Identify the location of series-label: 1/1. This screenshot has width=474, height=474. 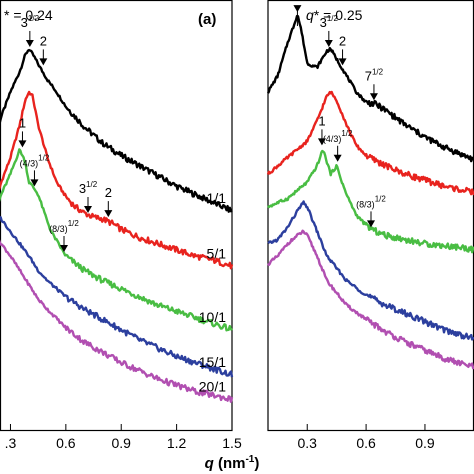
(217, 198).